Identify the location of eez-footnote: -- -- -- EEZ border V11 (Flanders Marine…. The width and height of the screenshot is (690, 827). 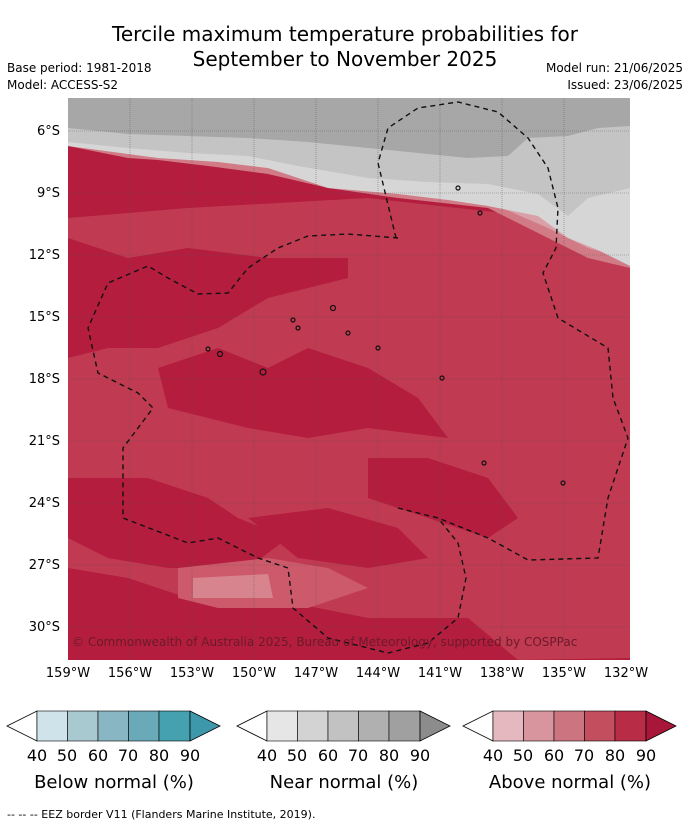
(161, 814).